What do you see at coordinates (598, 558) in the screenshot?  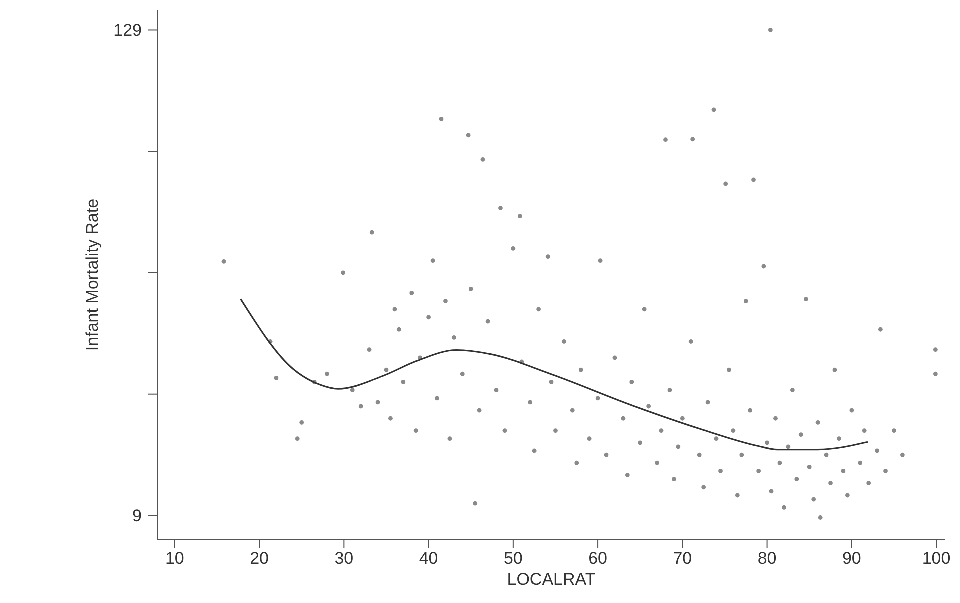 I see `x-tick-label: 60` at bounding box center [598, 558].